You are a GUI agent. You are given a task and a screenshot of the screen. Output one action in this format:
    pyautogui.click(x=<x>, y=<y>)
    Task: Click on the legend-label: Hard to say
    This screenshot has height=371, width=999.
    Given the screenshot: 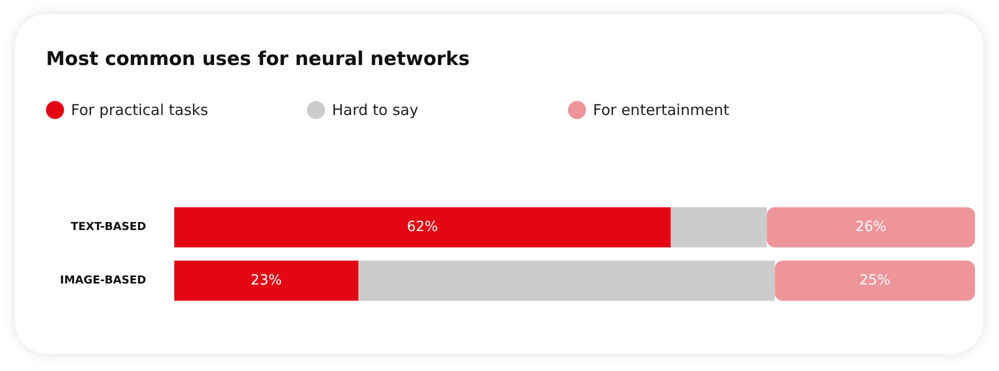 What is the action you would take?
    pyautogui.click(x=375, y=110)
    